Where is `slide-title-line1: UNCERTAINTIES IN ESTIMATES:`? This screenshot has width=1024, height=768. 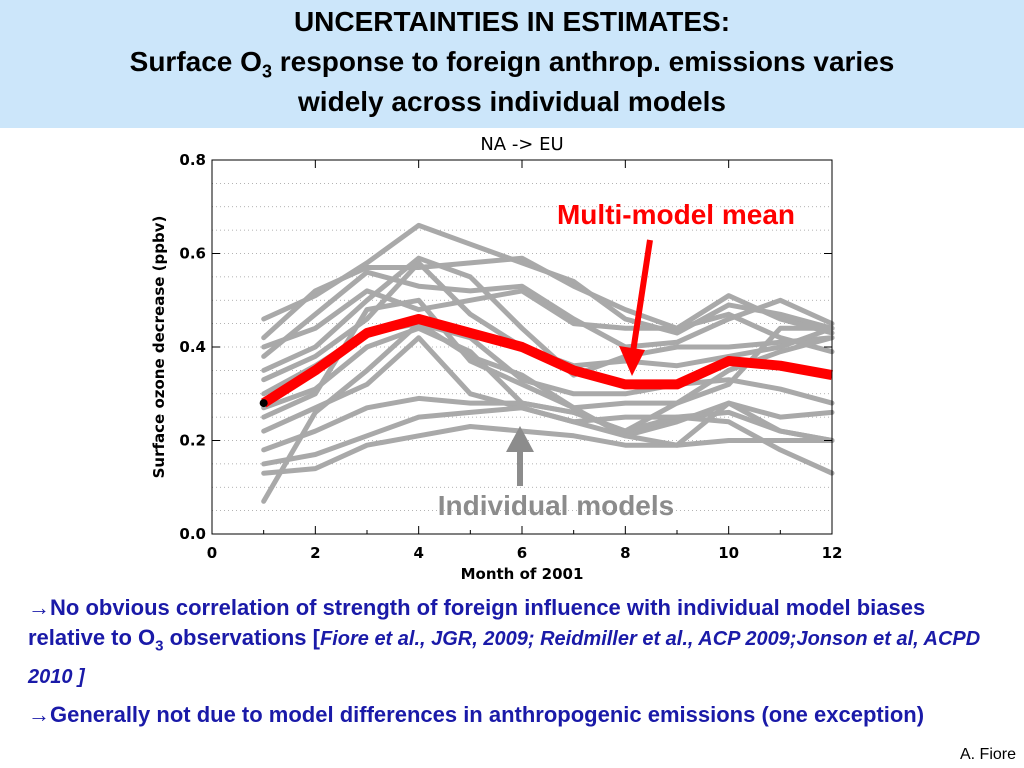 slide-title-line1: UNCERTAINTIES IN ESTIMATES: is located at coordinates (512, 21).